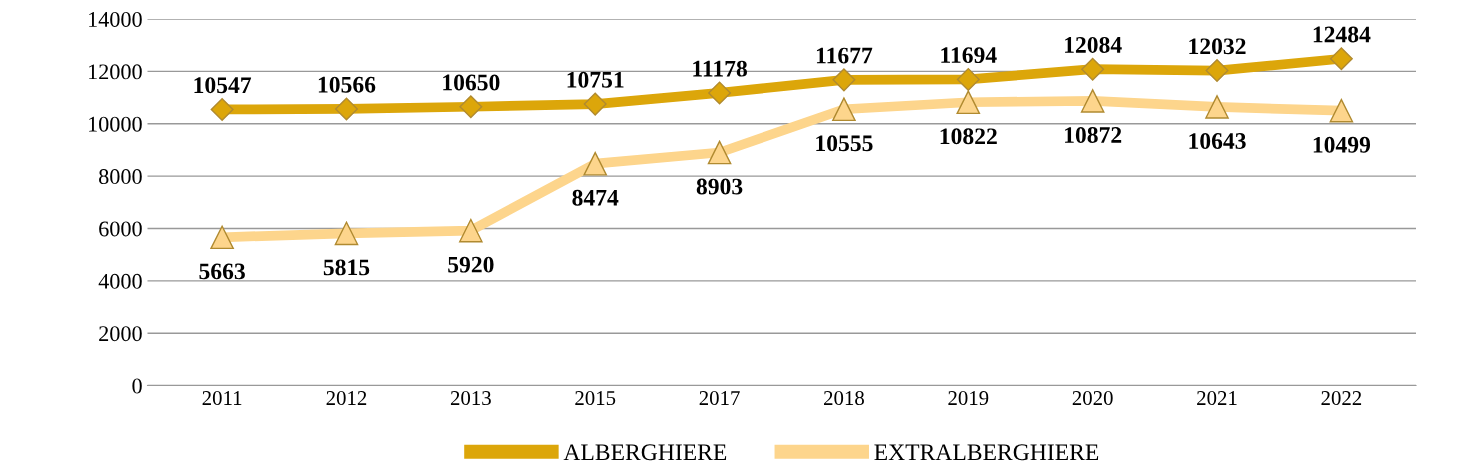 Image resolution: width=1475 pixels, height=476 pixels. What do you see at coordinates (968, 136) in the screenshot?
I see `data-label: 10822` at bounding box center [968, 136].